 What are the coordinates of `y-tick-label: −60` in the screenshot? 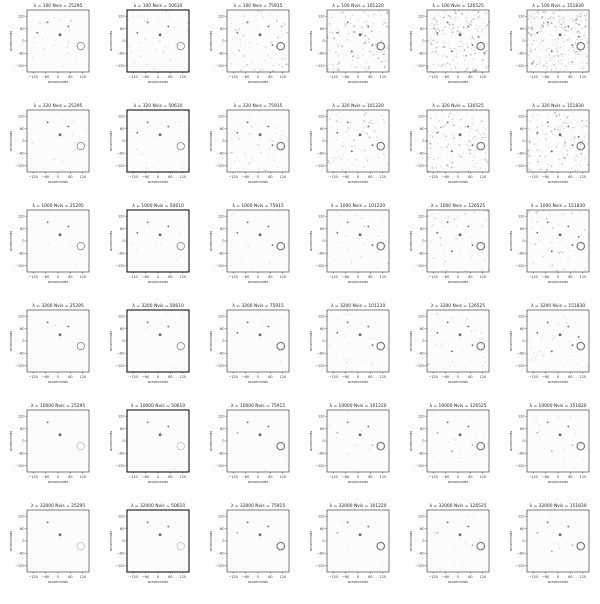 It's located at (320, 54).